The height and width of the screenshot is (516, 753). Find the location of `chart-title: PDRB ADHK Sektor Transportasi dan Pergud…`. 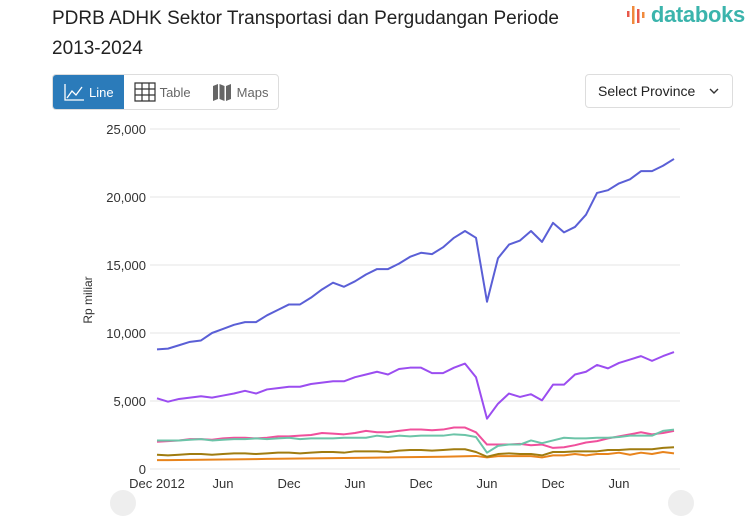

chart-title: PDRB ADHK Sektor Transportasi dan Pergud… is located at coordinates (305, 33).